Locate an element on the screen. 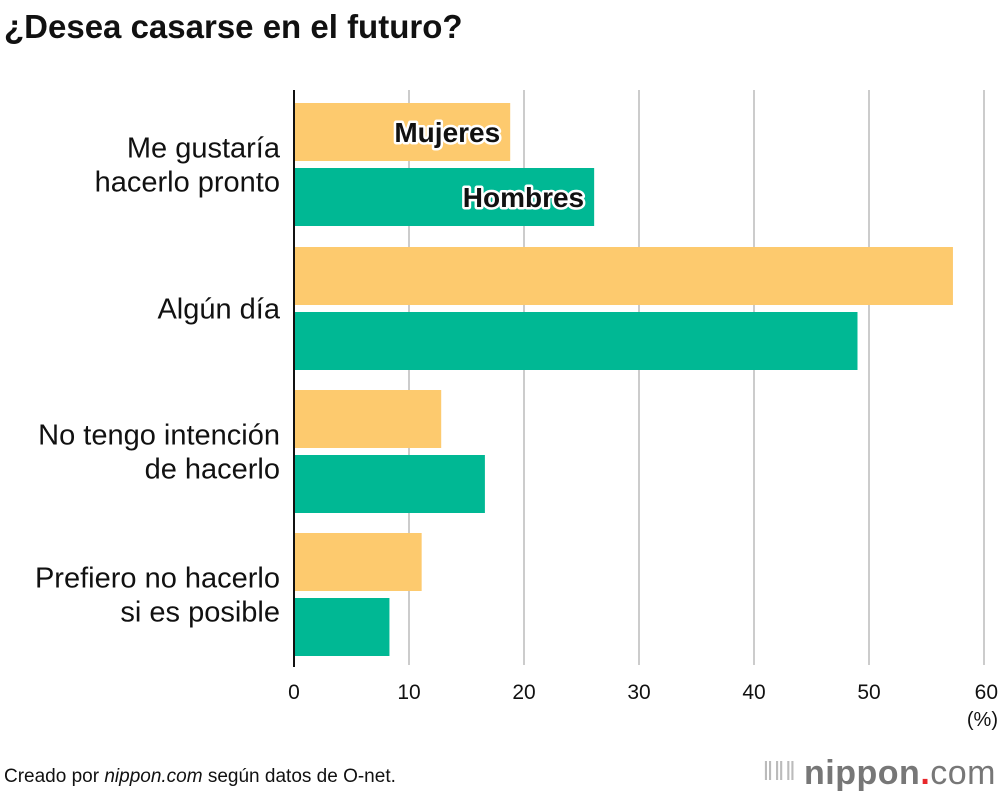  x-tick-label: 60 is located at coordinates (986, 692).